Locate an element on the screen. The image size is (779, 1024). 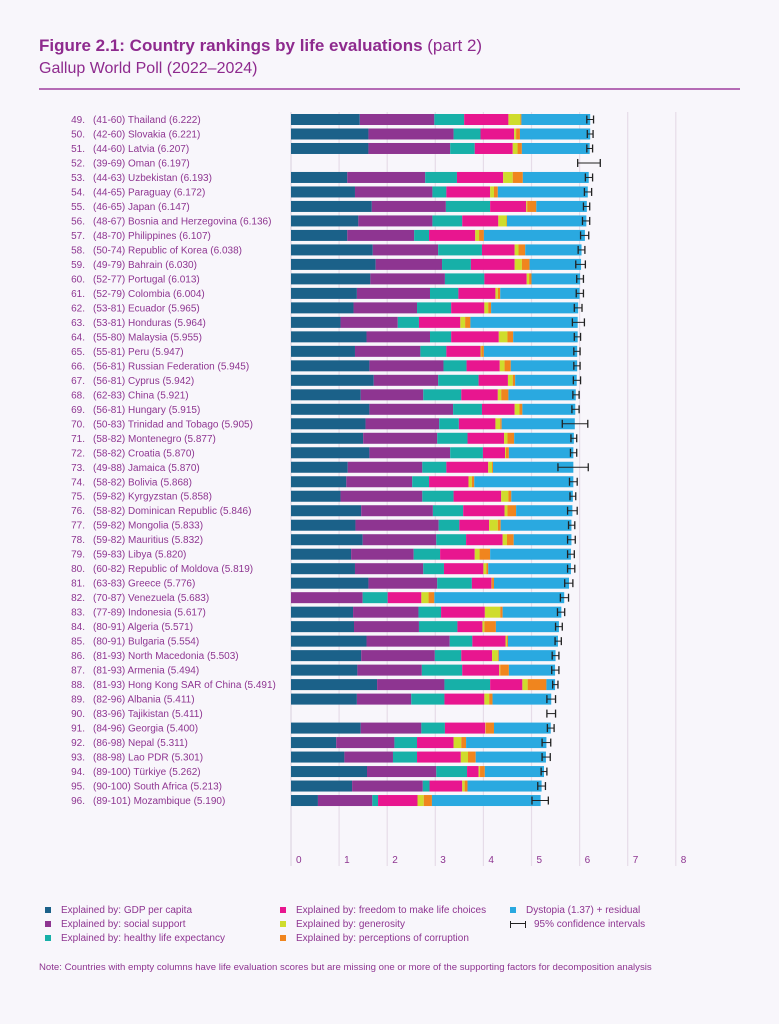
rank-label: 53. is located at coordinates (78, 178).